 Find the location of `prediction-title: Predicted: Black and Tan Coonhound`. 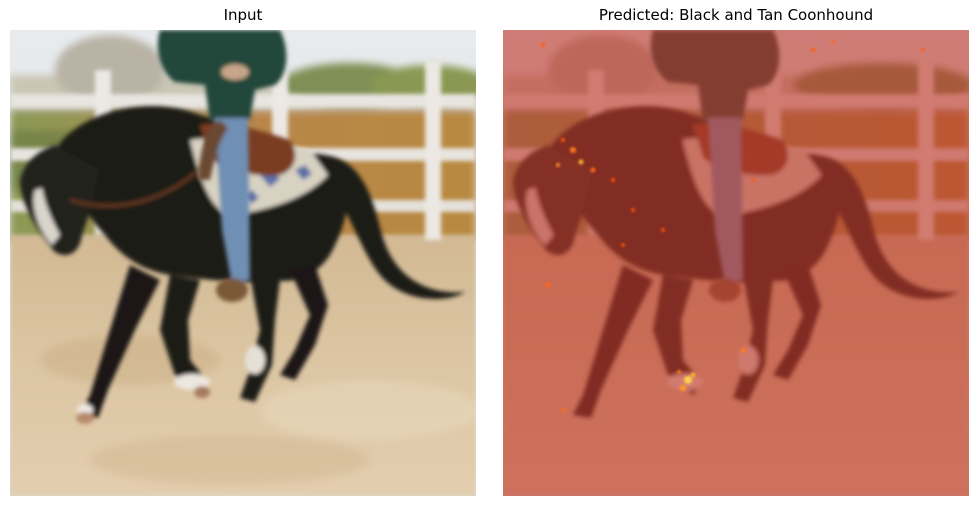

prediction-title: Predicted: Black and Tan Coonhound is located at coordinates (736, 15).